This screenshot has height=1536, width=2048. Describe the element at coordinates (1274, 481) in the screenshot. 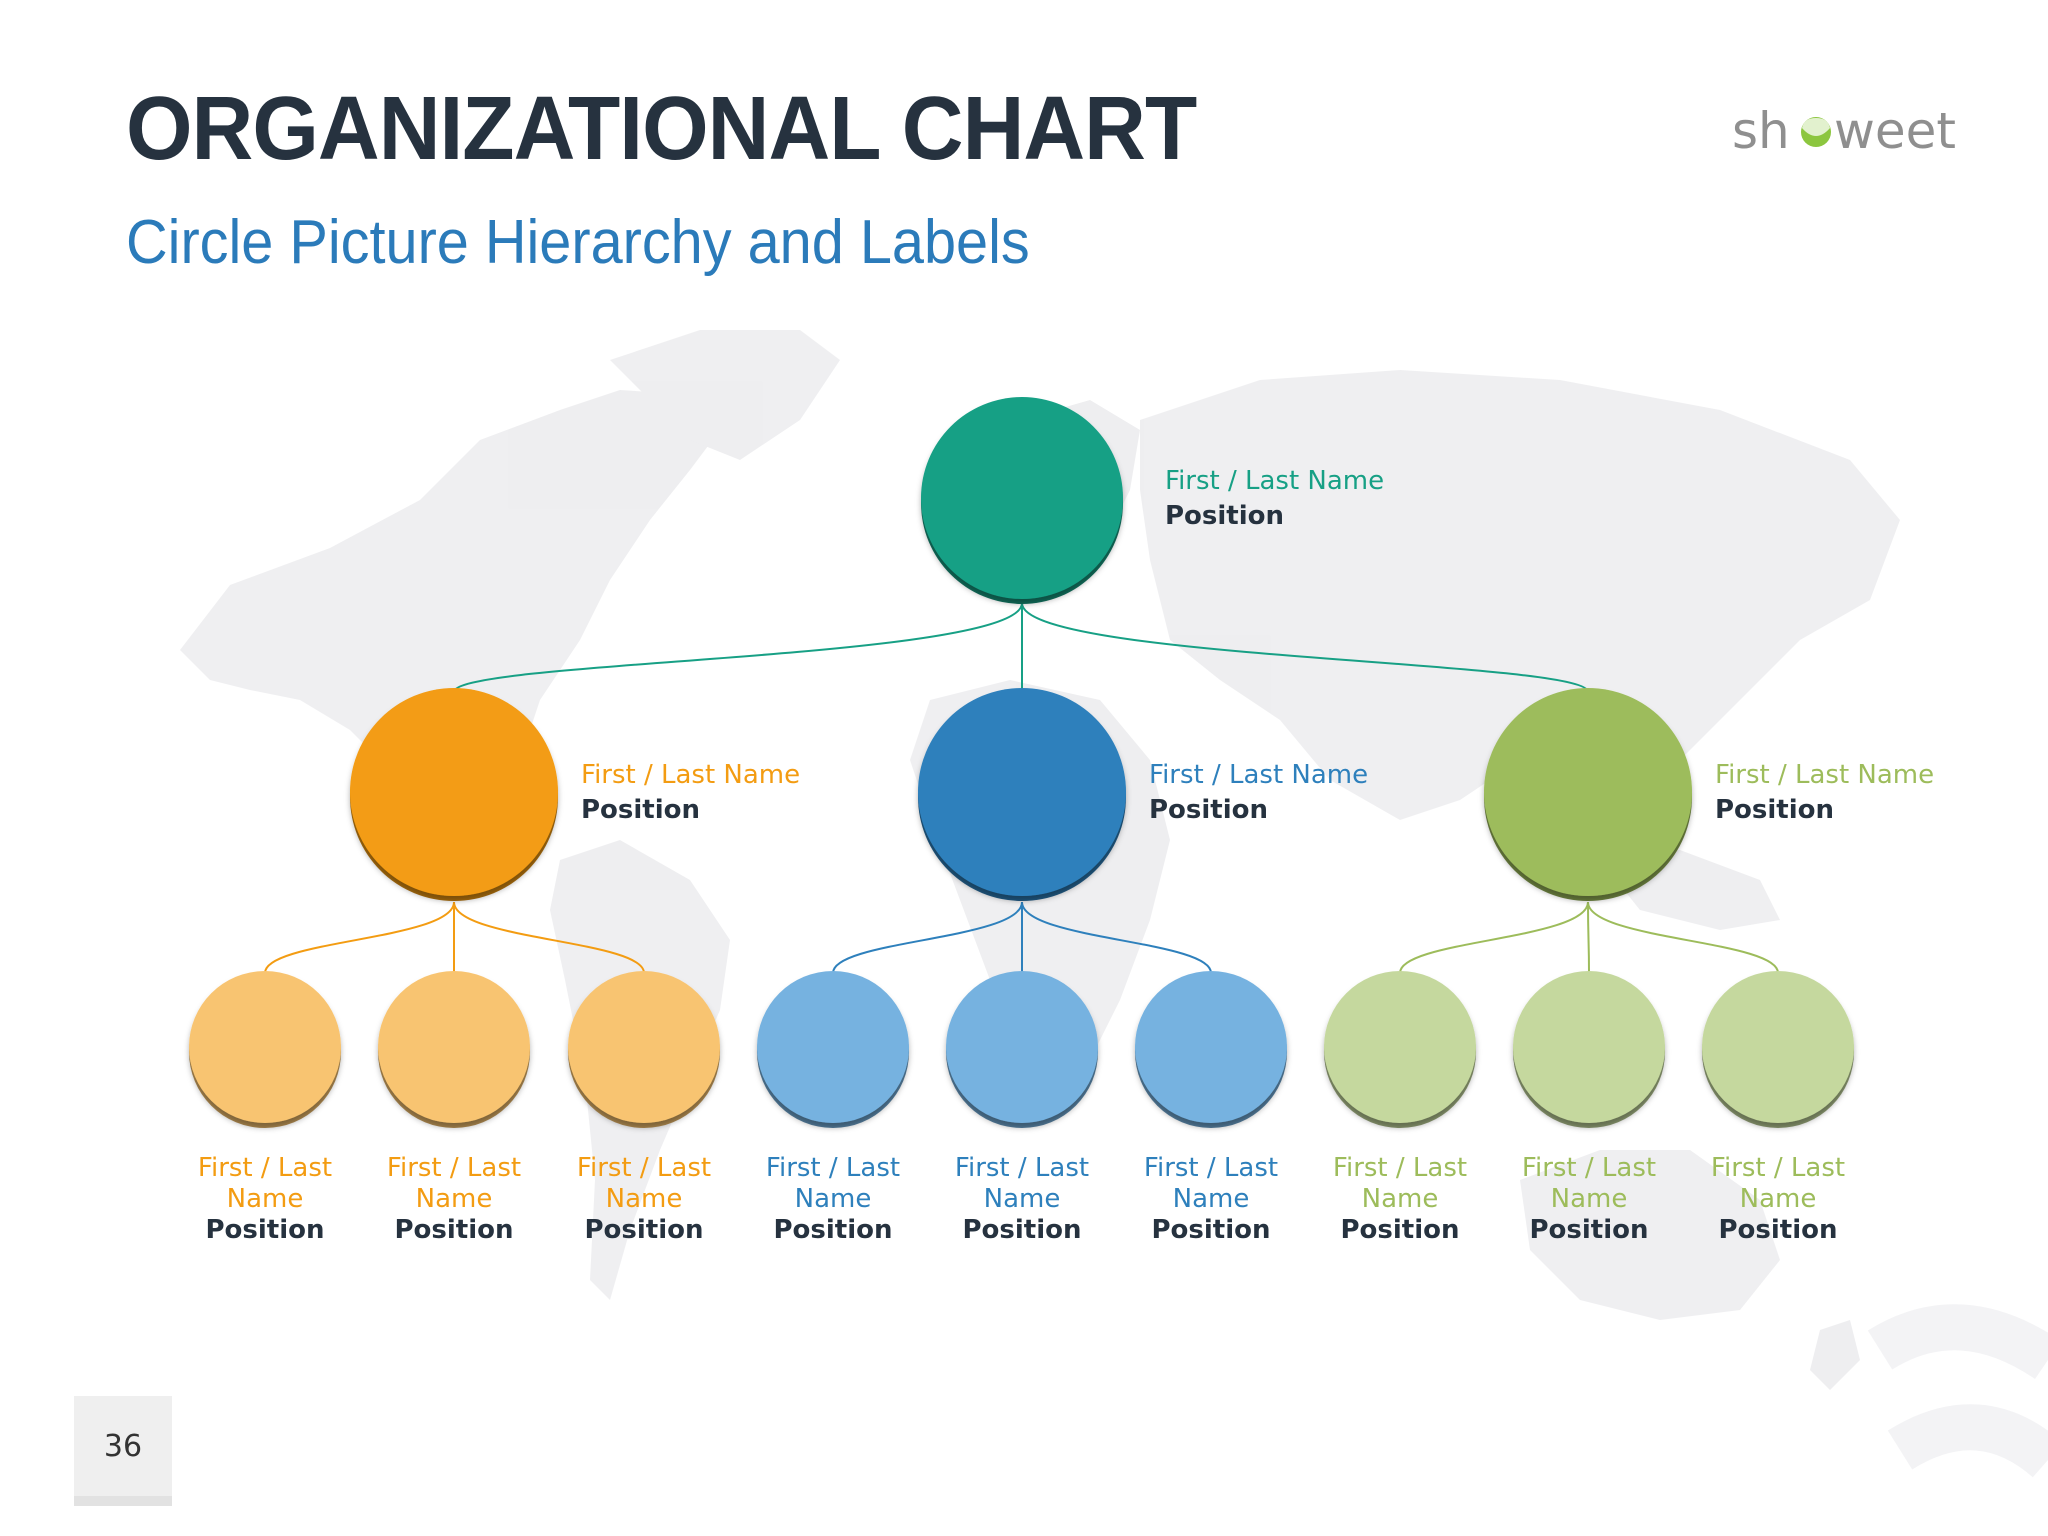

I see `root-name-label: First / Last Name` at that location.